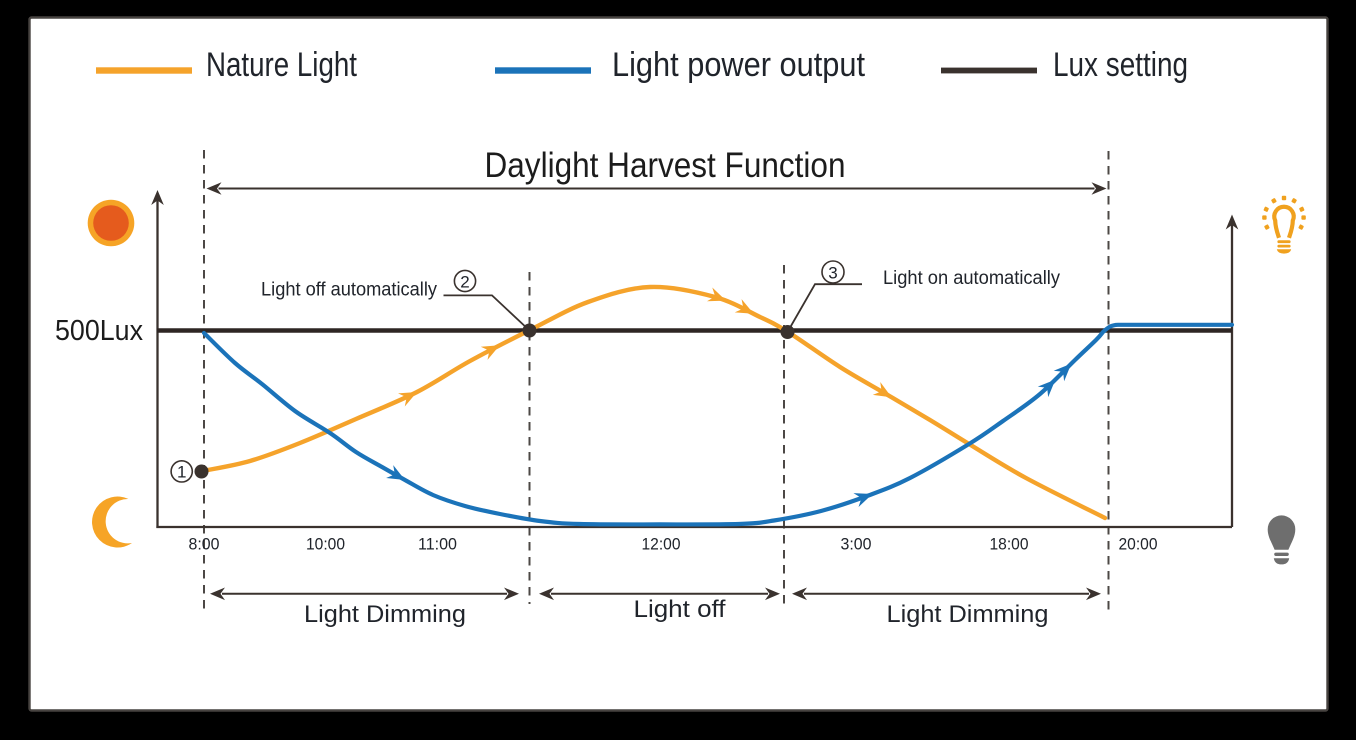  I want to click on svg-text: Nature Light, so click(281, 65).